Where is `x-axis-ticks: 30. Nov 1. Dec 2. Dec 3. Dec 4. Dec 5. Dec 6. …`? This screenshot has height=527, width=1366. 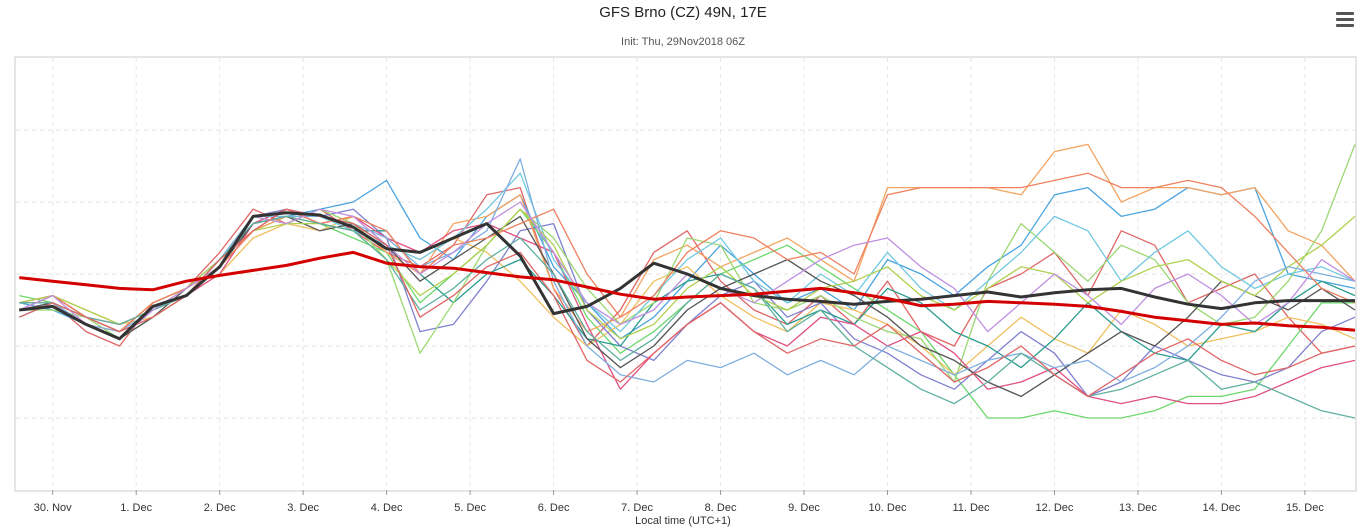 x-axis-ticks: 30. Nov 1. Dec 2. Dec 3. Dec 4. Dec 5. Dec 6. … is located at coordinates (679, 502).